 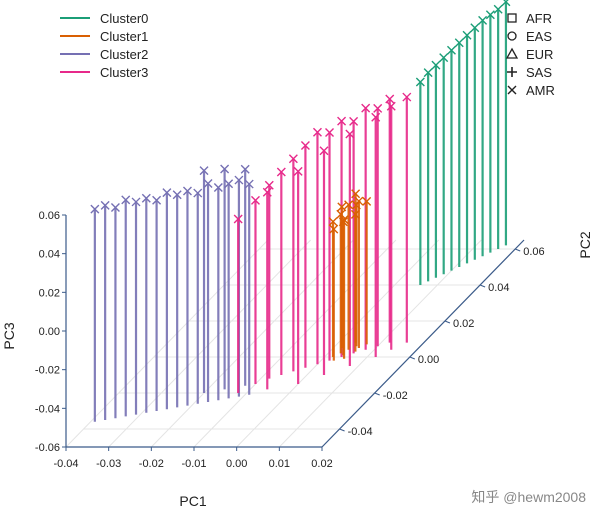 What do you see at coordinates (124, 36) in the screenshot?
I see `legend-label-cluster1: Cluster1` at bounding box center [124, 36].